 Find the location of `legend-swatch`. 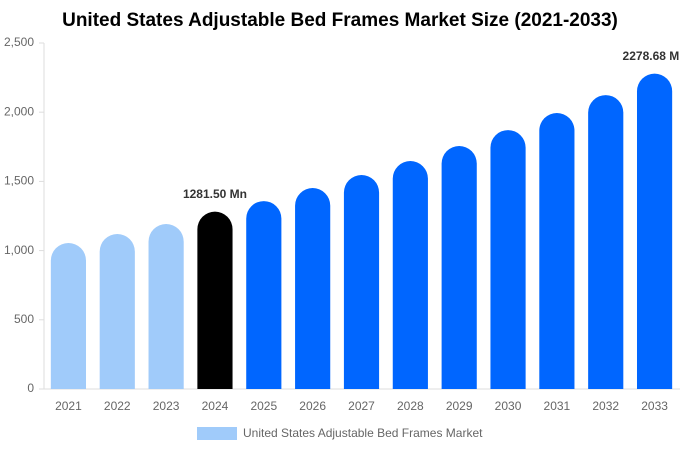

legend-swatch is located at coordinates (217, 433).